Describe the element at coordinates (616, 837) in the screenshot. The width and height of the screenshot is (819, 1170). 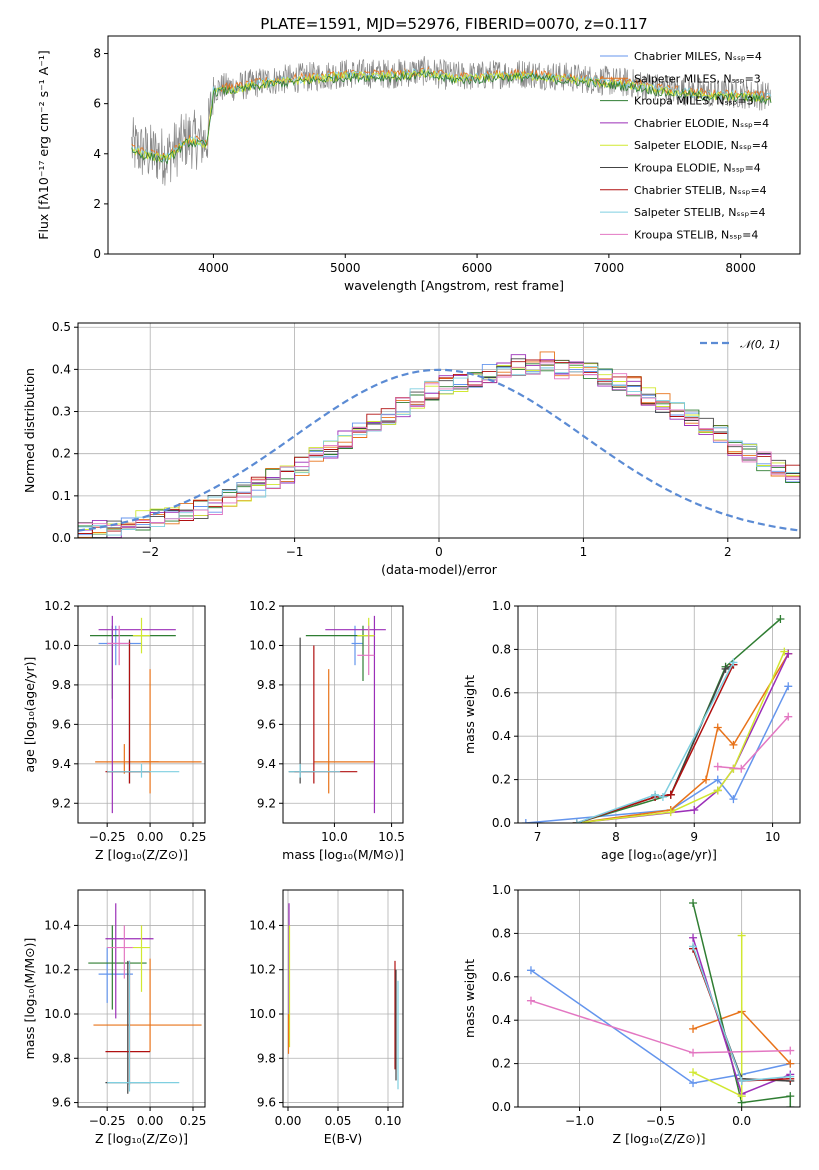
I see `x-tick-label: 8` at that location.